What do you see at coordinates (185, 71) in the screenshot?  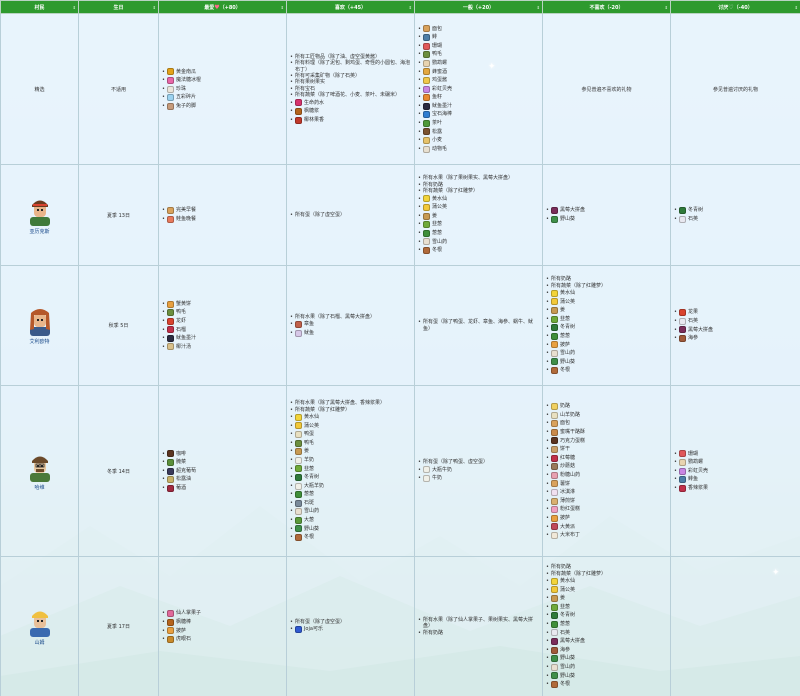 I see `item-label: 黄金南瓜` at bounding box center [185, 71].